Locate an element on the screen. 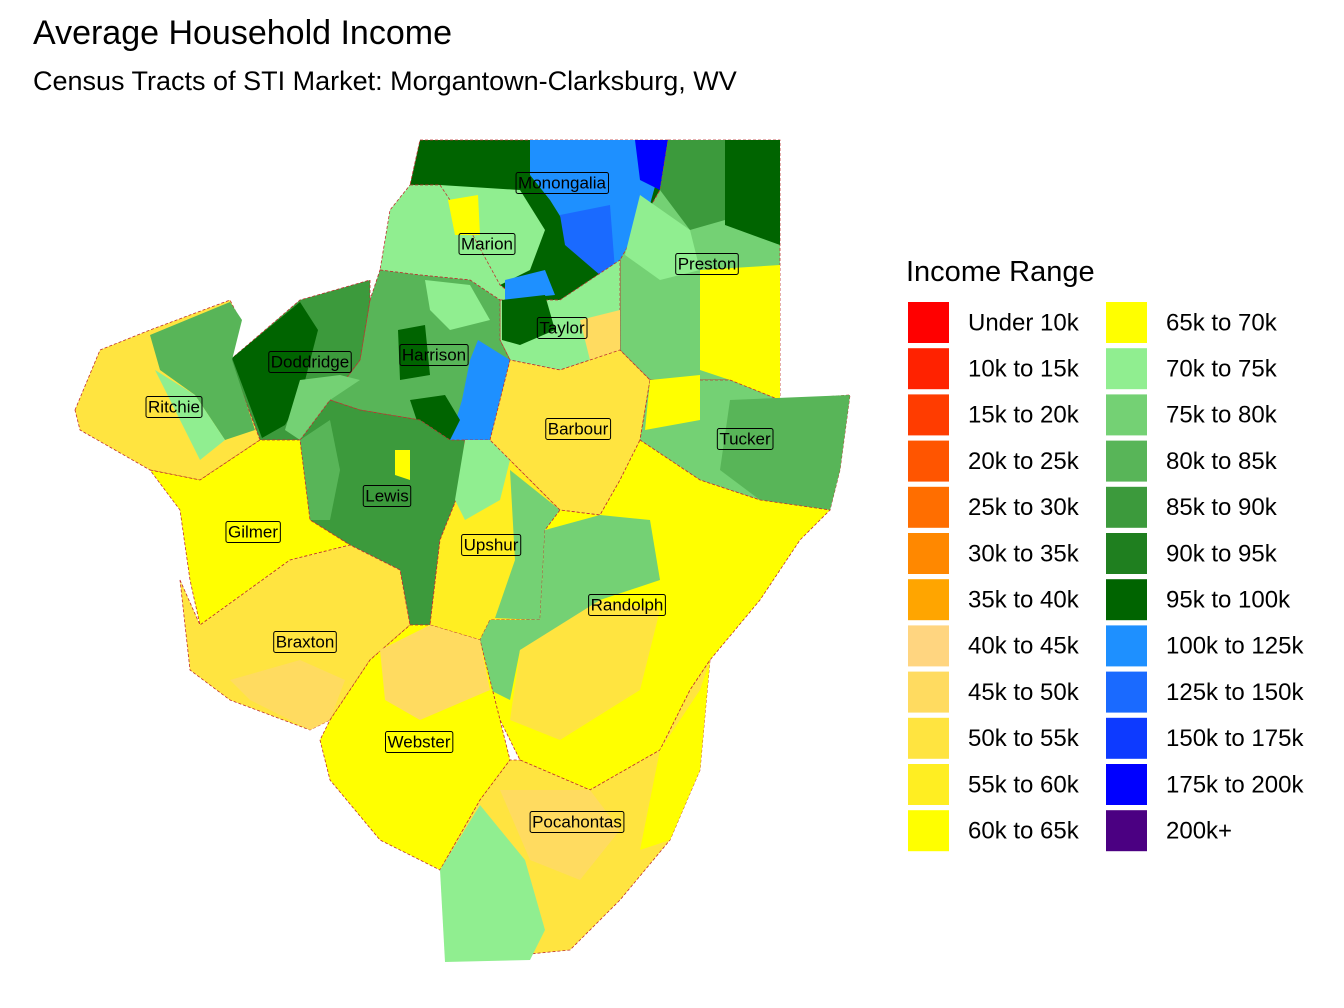 This screenshot has width=1344, height=1008. legend-label: 90k to 95k is located at coordinates (1222, 553).